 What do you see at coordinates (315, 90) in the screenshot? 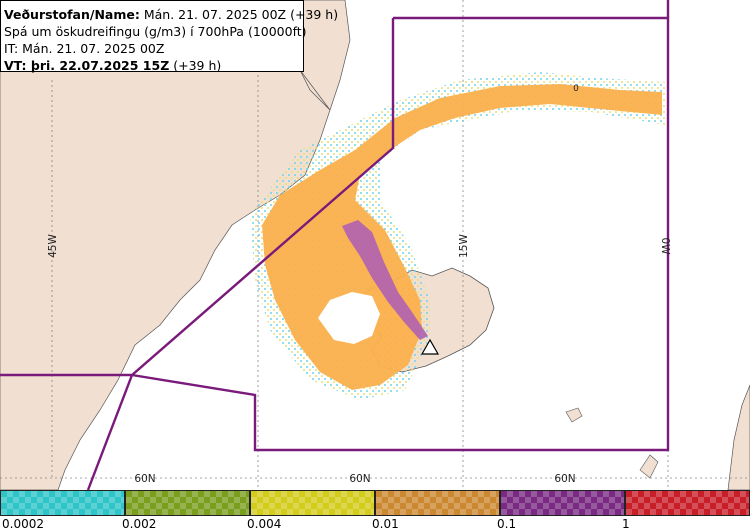
I see `greenland-coast-ne` at bounding box center [315, 90].